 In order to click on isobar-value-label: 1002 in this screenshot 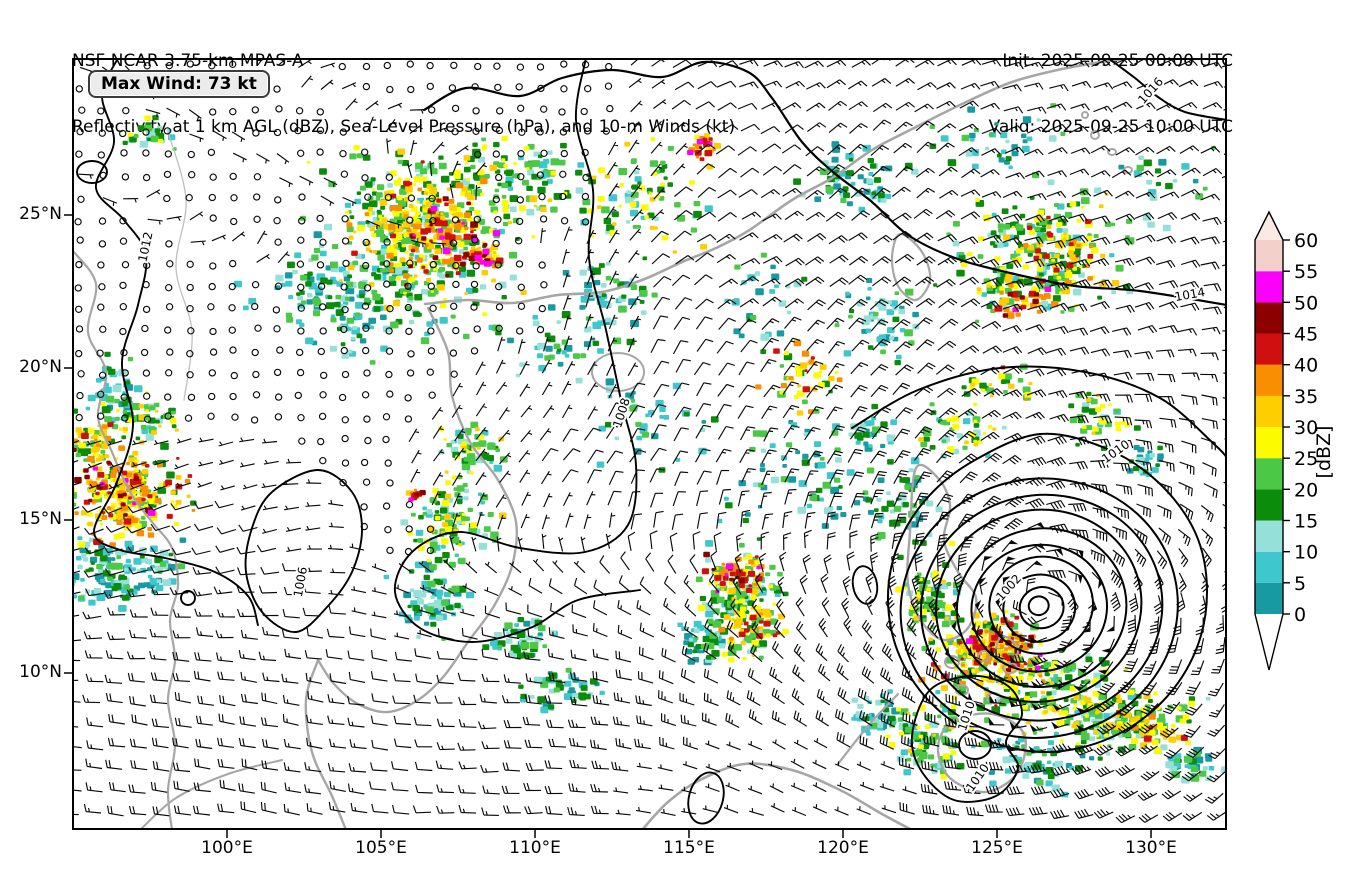, I will do `click(1008, 588)`.